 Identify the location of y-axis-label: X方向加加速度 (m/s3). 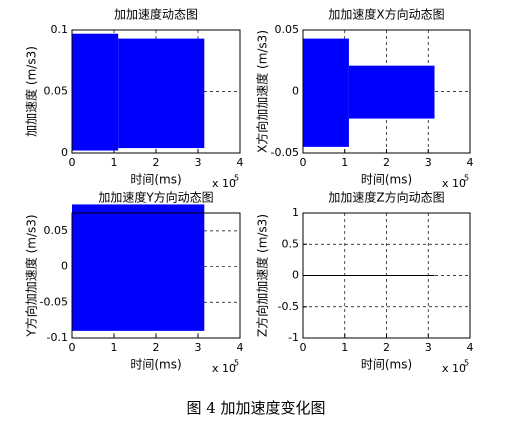
(262, 91).